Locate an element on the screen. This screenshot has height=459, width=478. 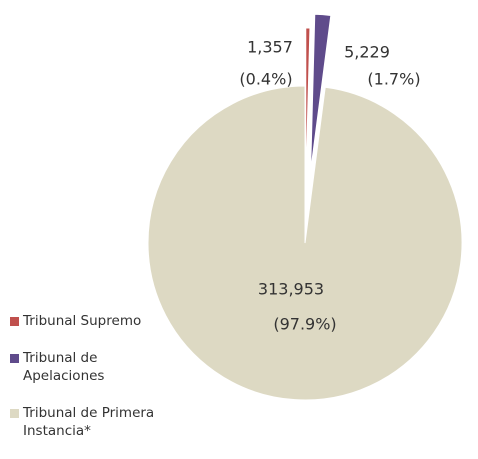
legend-label: Tribunal Supremo is located at coordinates (82, 321).